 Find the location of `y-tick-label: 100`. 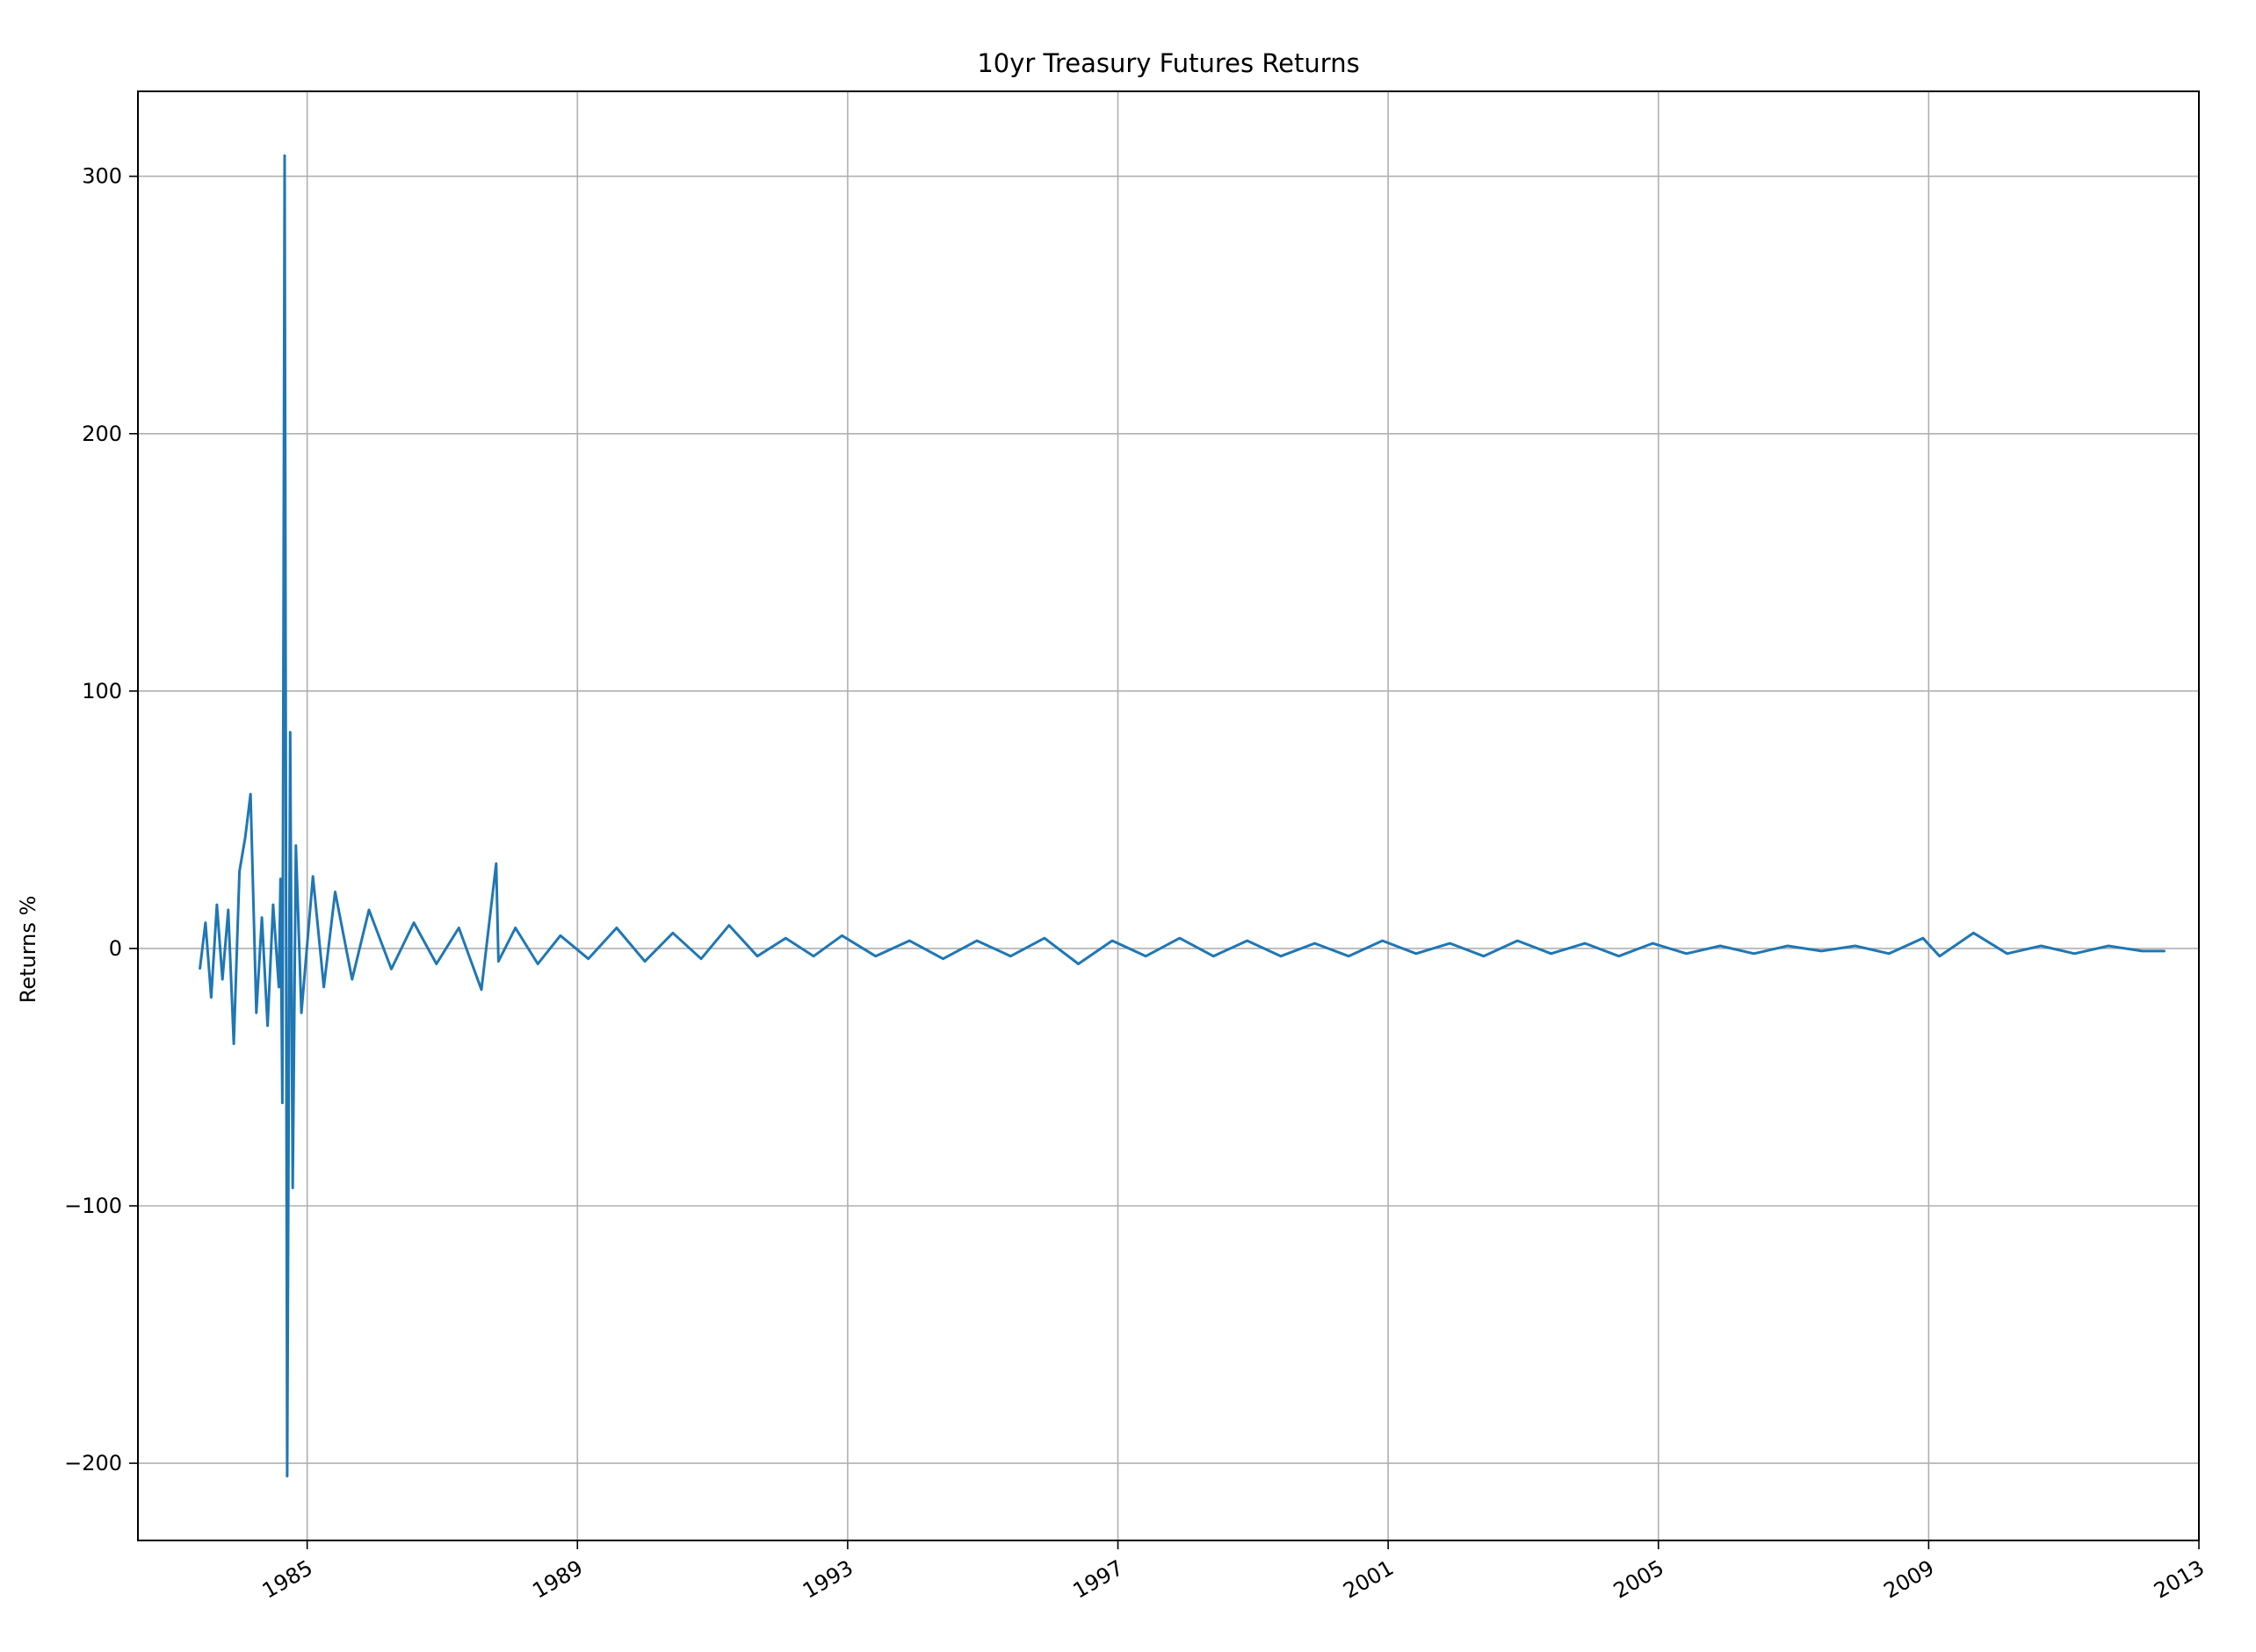

y-tick-label: 100 is located at coordinates (102, 691).